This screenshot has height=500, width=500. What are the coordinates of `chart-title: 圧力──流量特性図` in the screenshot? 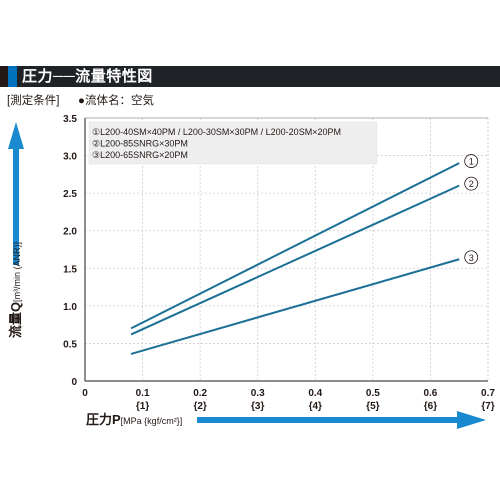 It's located at (87, 76).